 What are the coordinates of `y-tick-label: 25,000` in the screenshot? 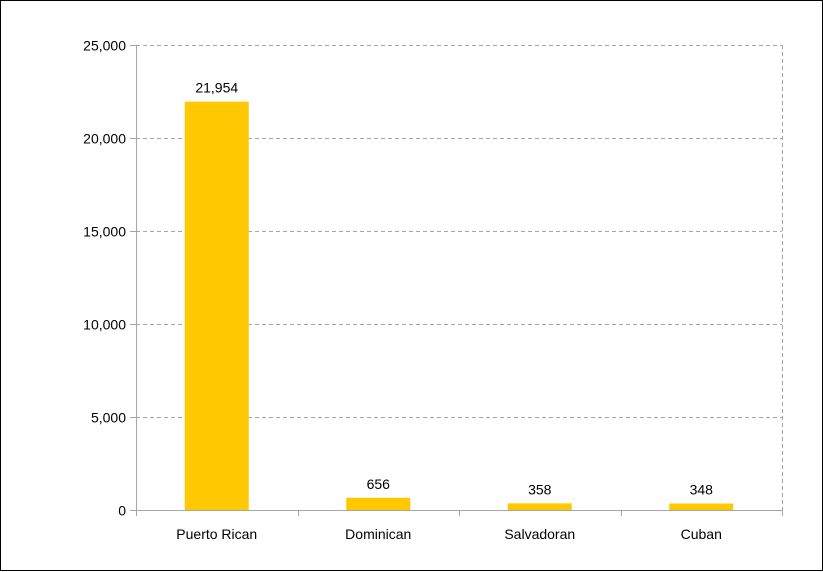 It's located at (104, 46).